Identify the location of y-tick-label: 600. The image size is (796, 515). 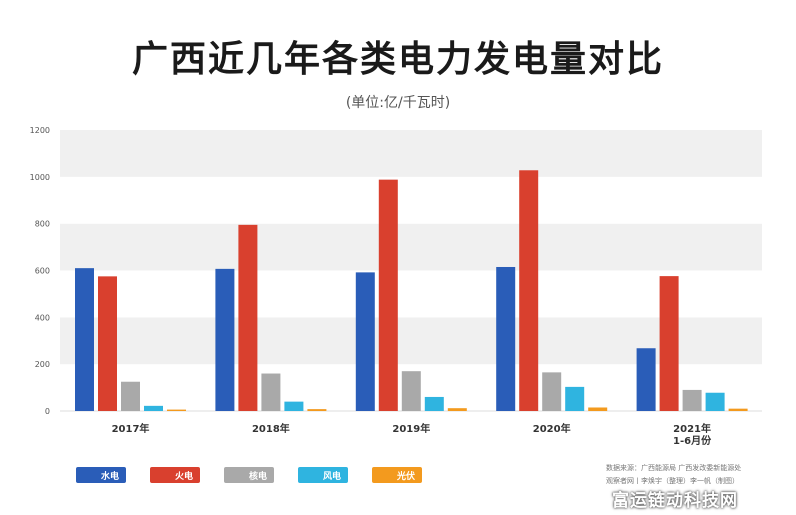
(42, 271).